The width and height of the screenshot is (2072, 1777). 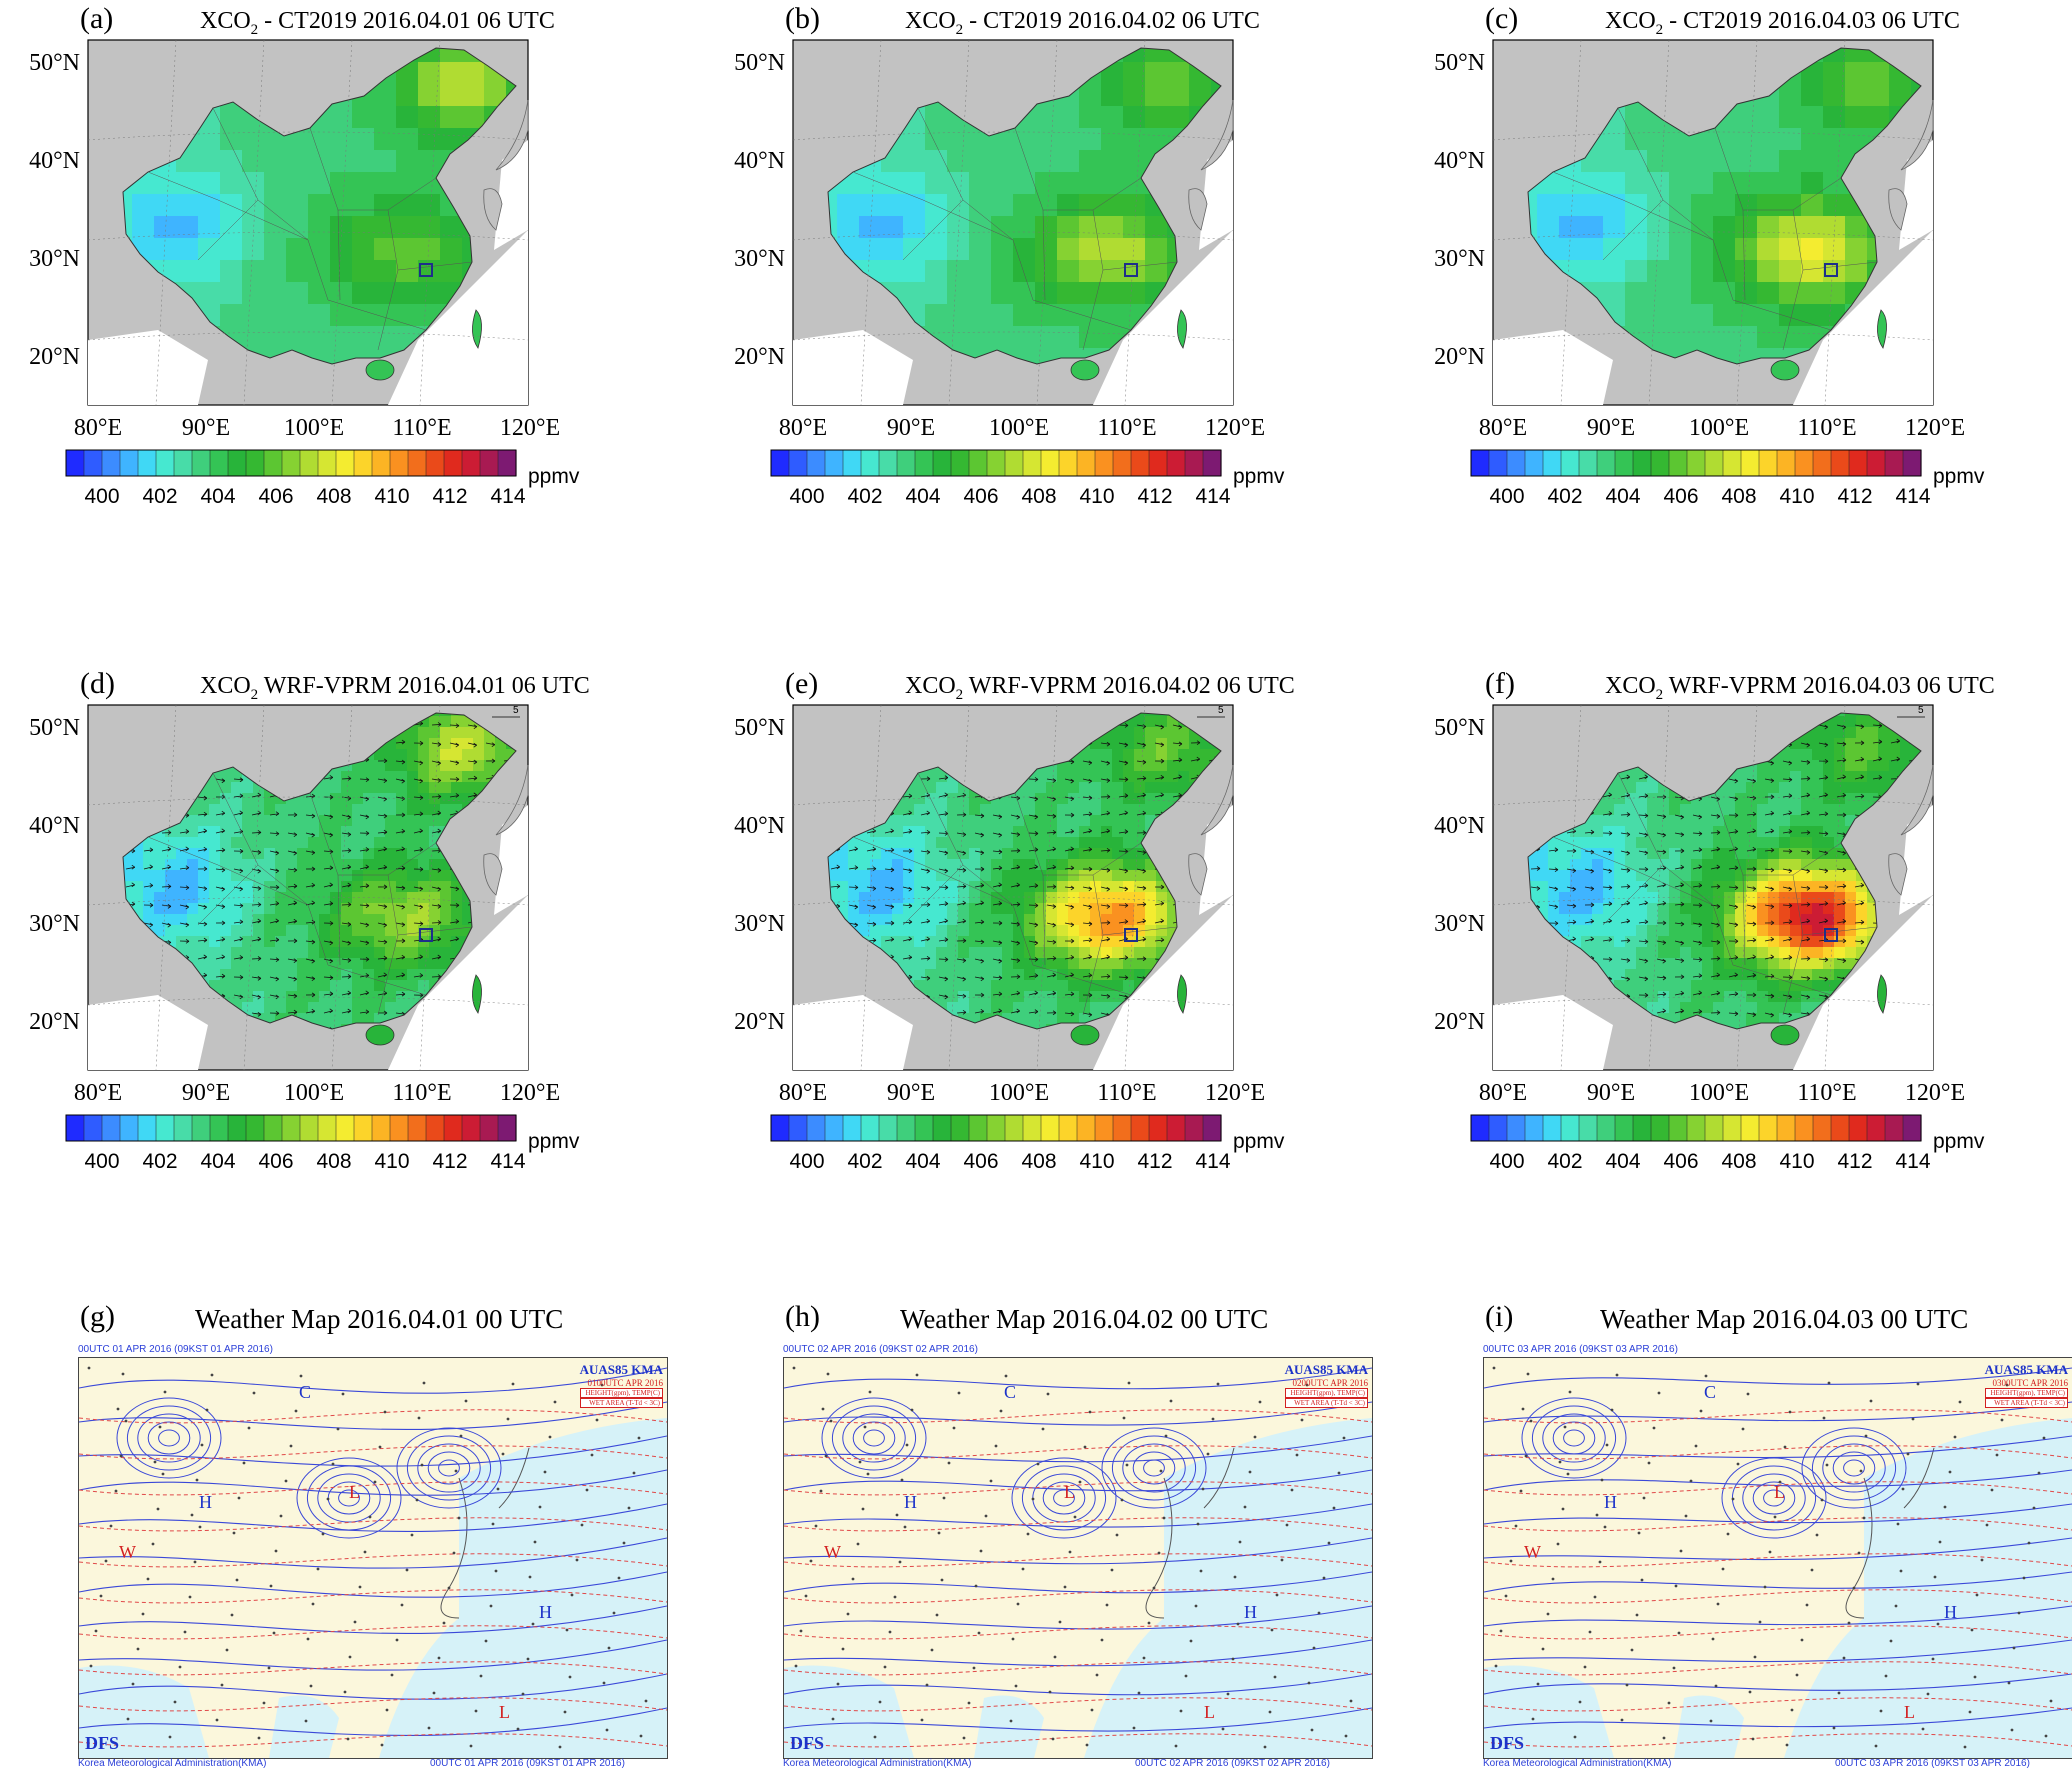 I want to click on pressure-center-marker: L, so click(x=1069, y=1492).